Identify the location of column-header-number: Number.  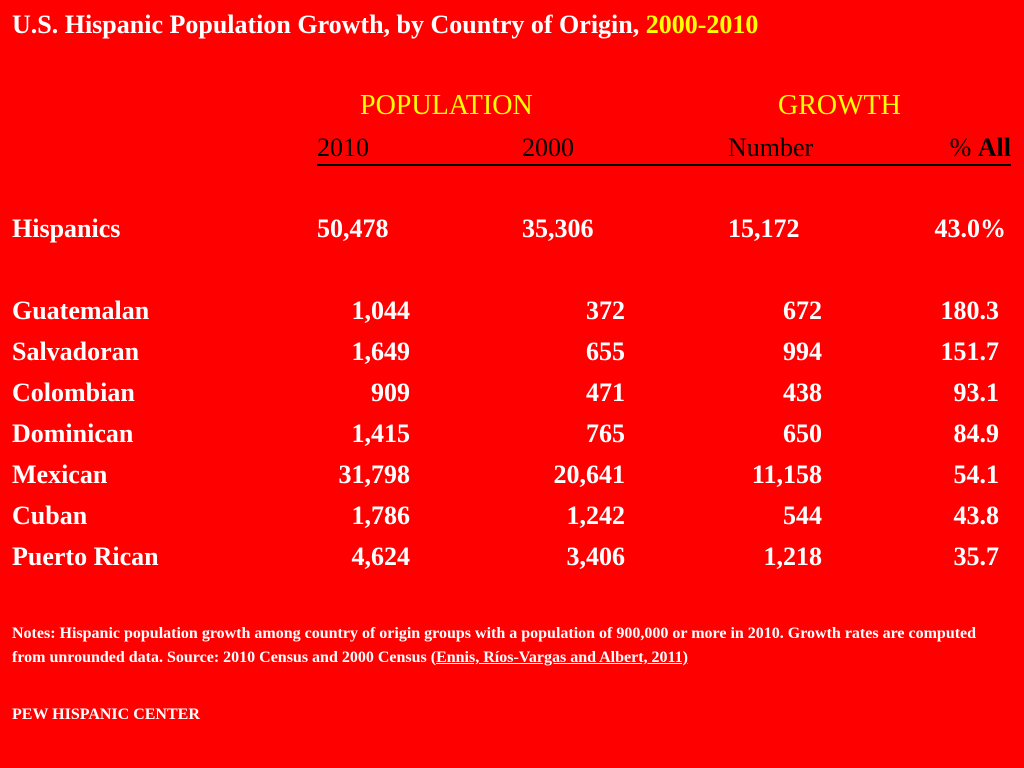
(771, 147).